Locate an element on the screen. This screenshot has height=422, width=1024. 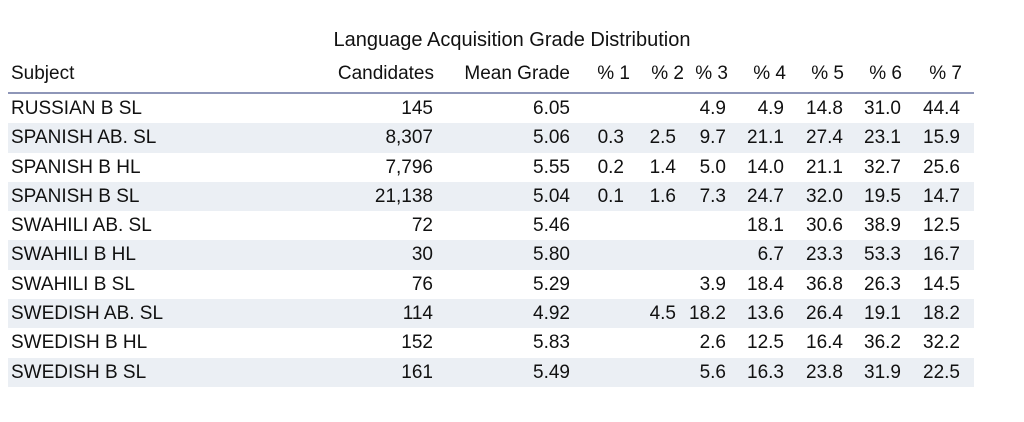
cell-pct-6: 26.3 is located at coordinates (882, 284).